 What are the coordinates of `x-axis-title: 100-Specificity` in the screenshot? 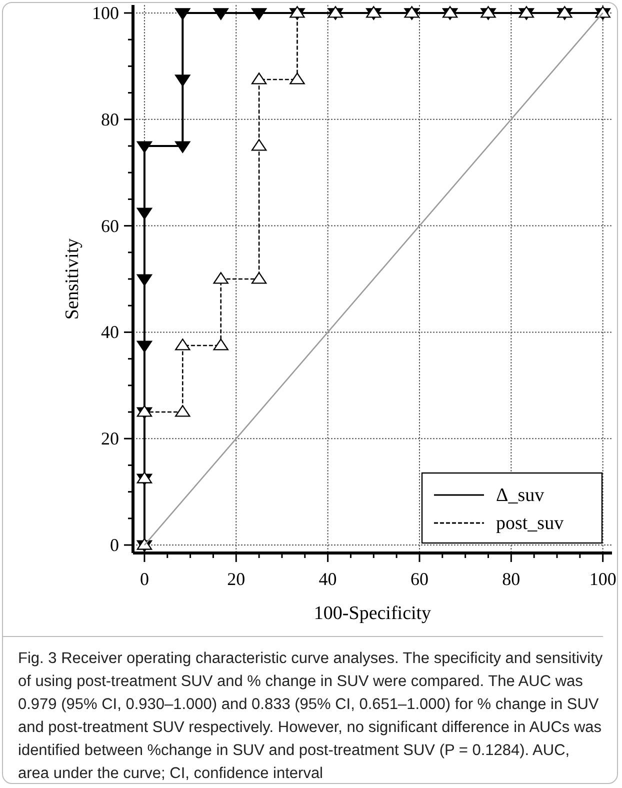 It's located at (373, 613).